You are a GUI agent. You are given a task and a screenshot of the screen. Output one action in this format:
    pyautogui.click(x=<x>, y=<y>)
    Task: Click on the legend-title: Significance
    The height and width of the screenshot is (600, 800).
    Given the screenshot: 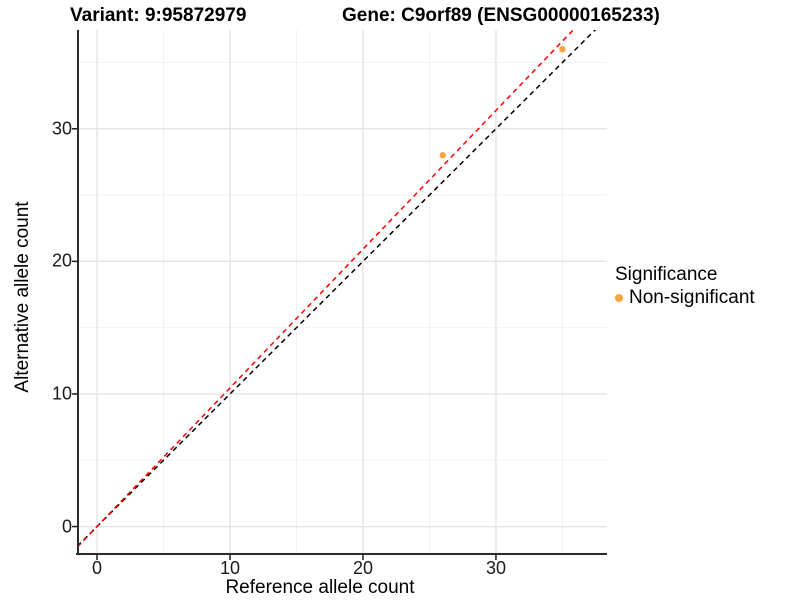 What is the action you would take?
    pyautogui.click(x=666, y=274)
    